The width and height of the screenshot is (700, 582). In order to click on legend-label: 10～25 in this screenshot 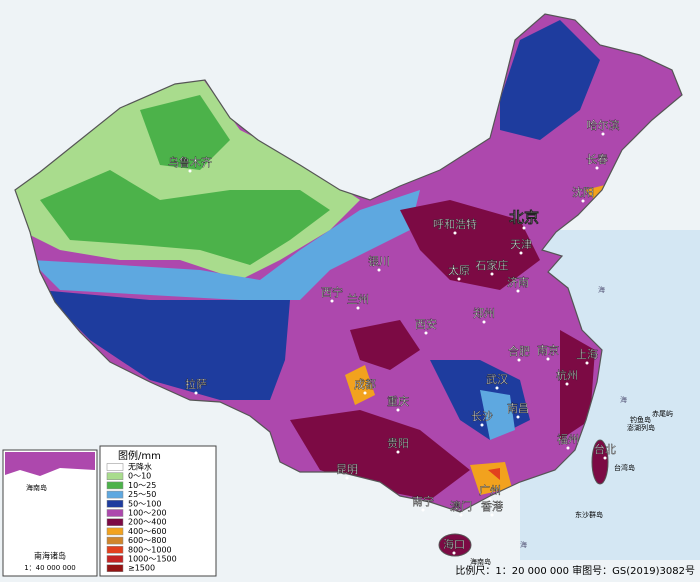, I will do `click(142, 485)`.